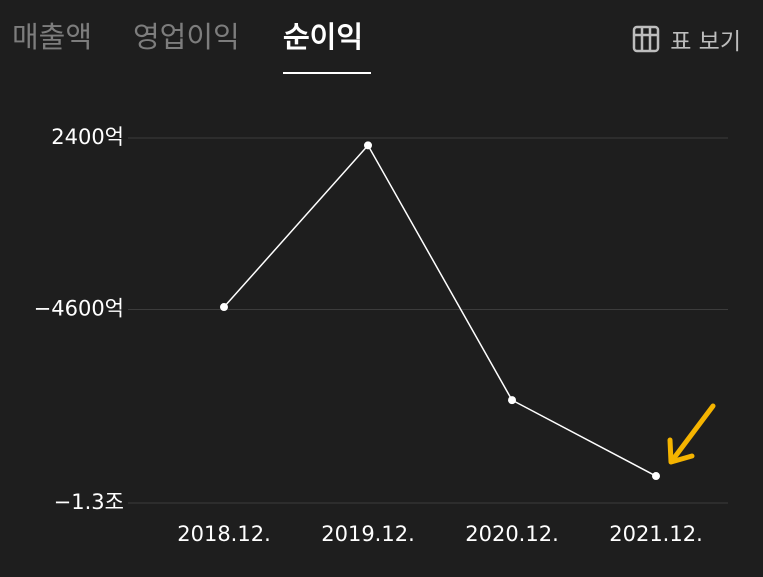 This screenshot has width=763, height=577. Describe the element at coordinates (512, 534) in the screenshot. I see `x-tick-label: 2020.12.` at that location.